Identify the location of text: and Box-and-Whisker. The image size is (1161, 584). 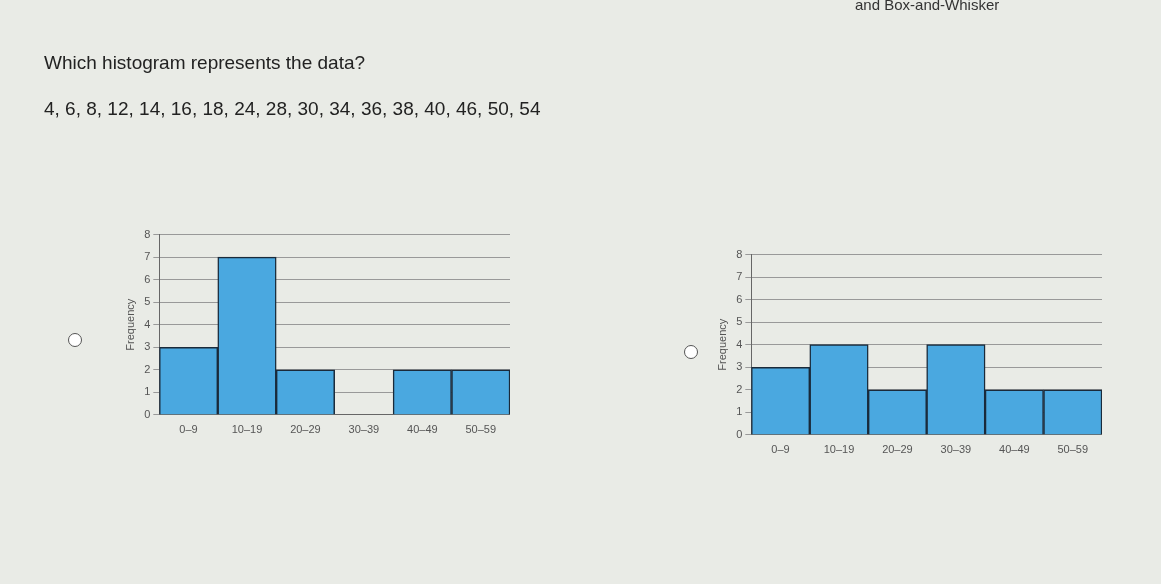
(927, 6).